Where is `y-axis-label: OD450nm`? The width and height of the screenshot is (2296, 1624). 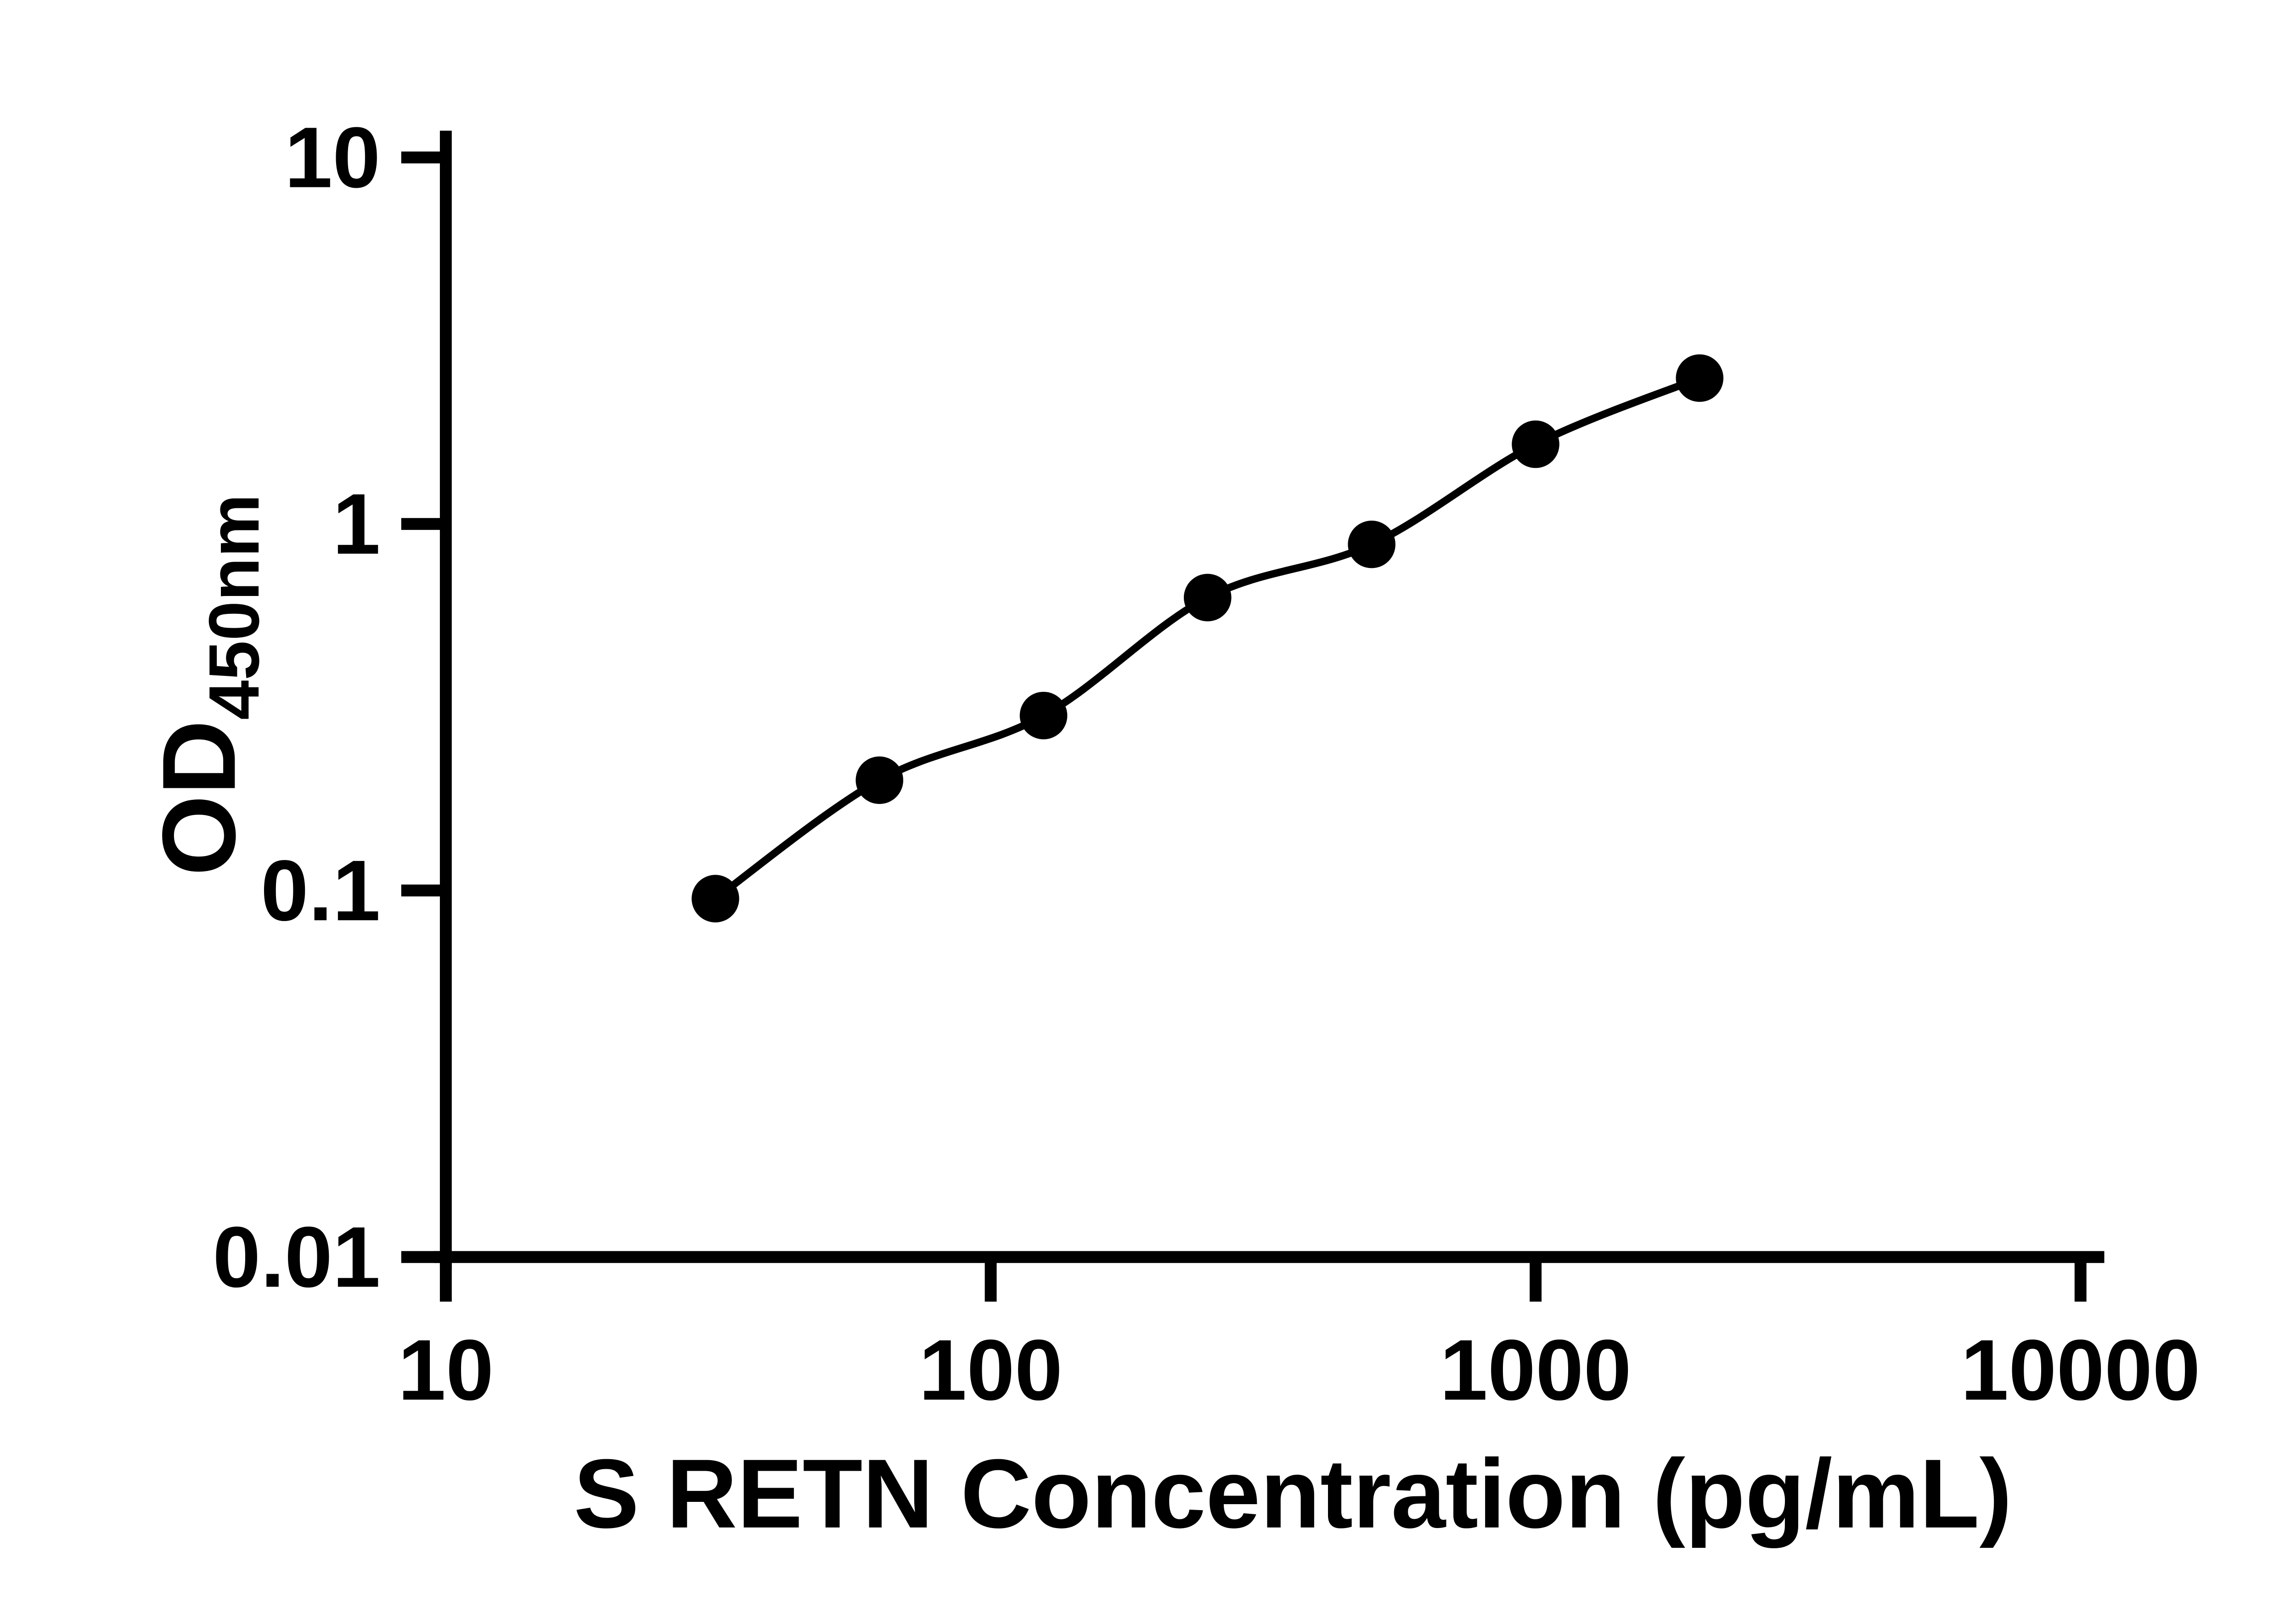
y-axis-label: OD450nm is located at coordinates (208, 685).